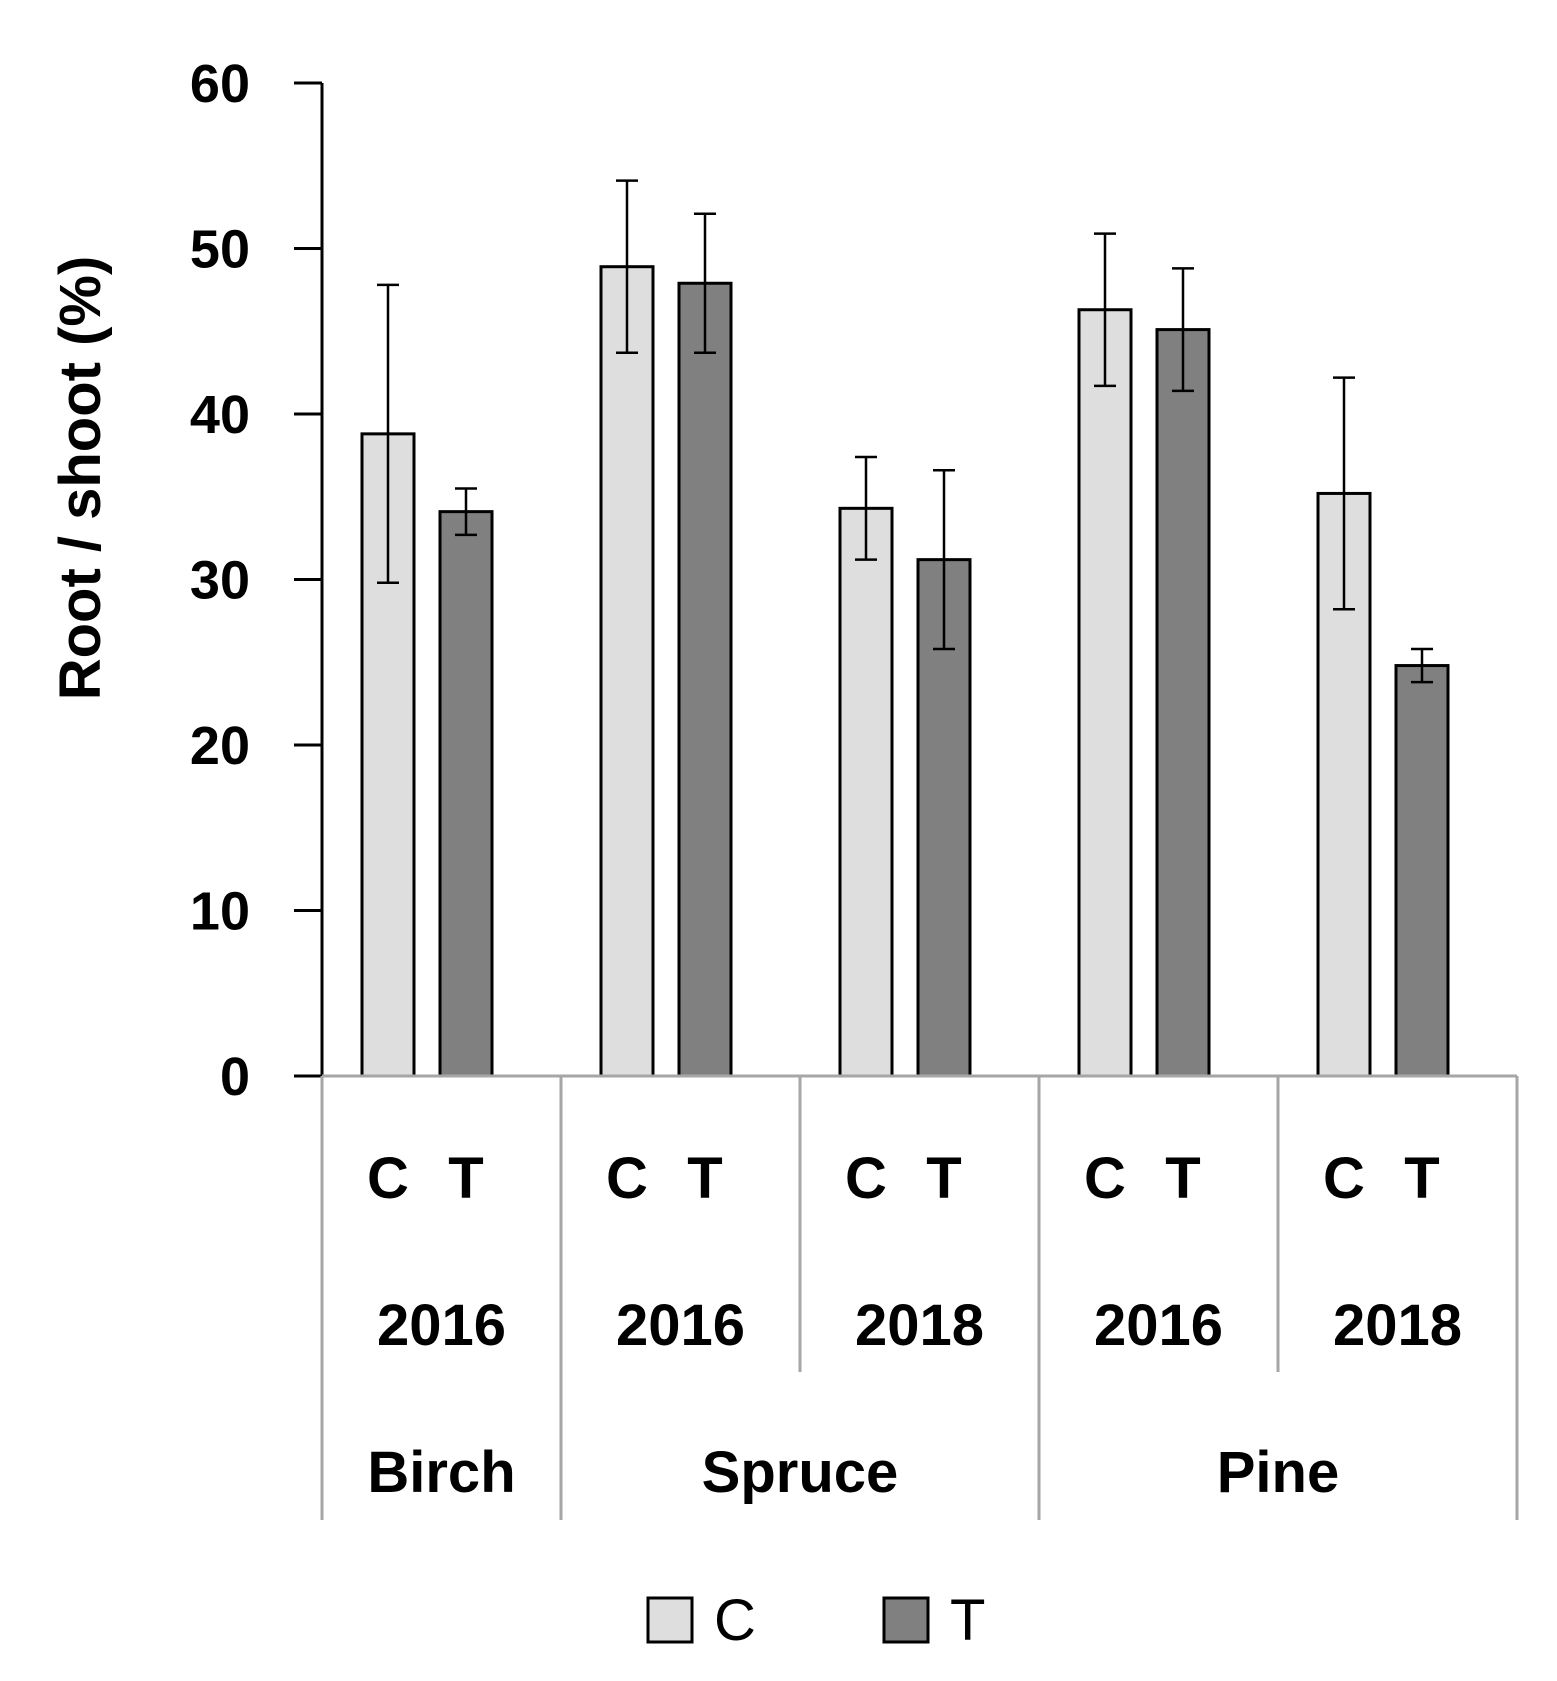 The width and height of the screenshot is (1557, 1681). What do you see at coordinates (906, 1620) in the screenshot?
I see `legend-swatch-t` at bounding box center [906, 1620].